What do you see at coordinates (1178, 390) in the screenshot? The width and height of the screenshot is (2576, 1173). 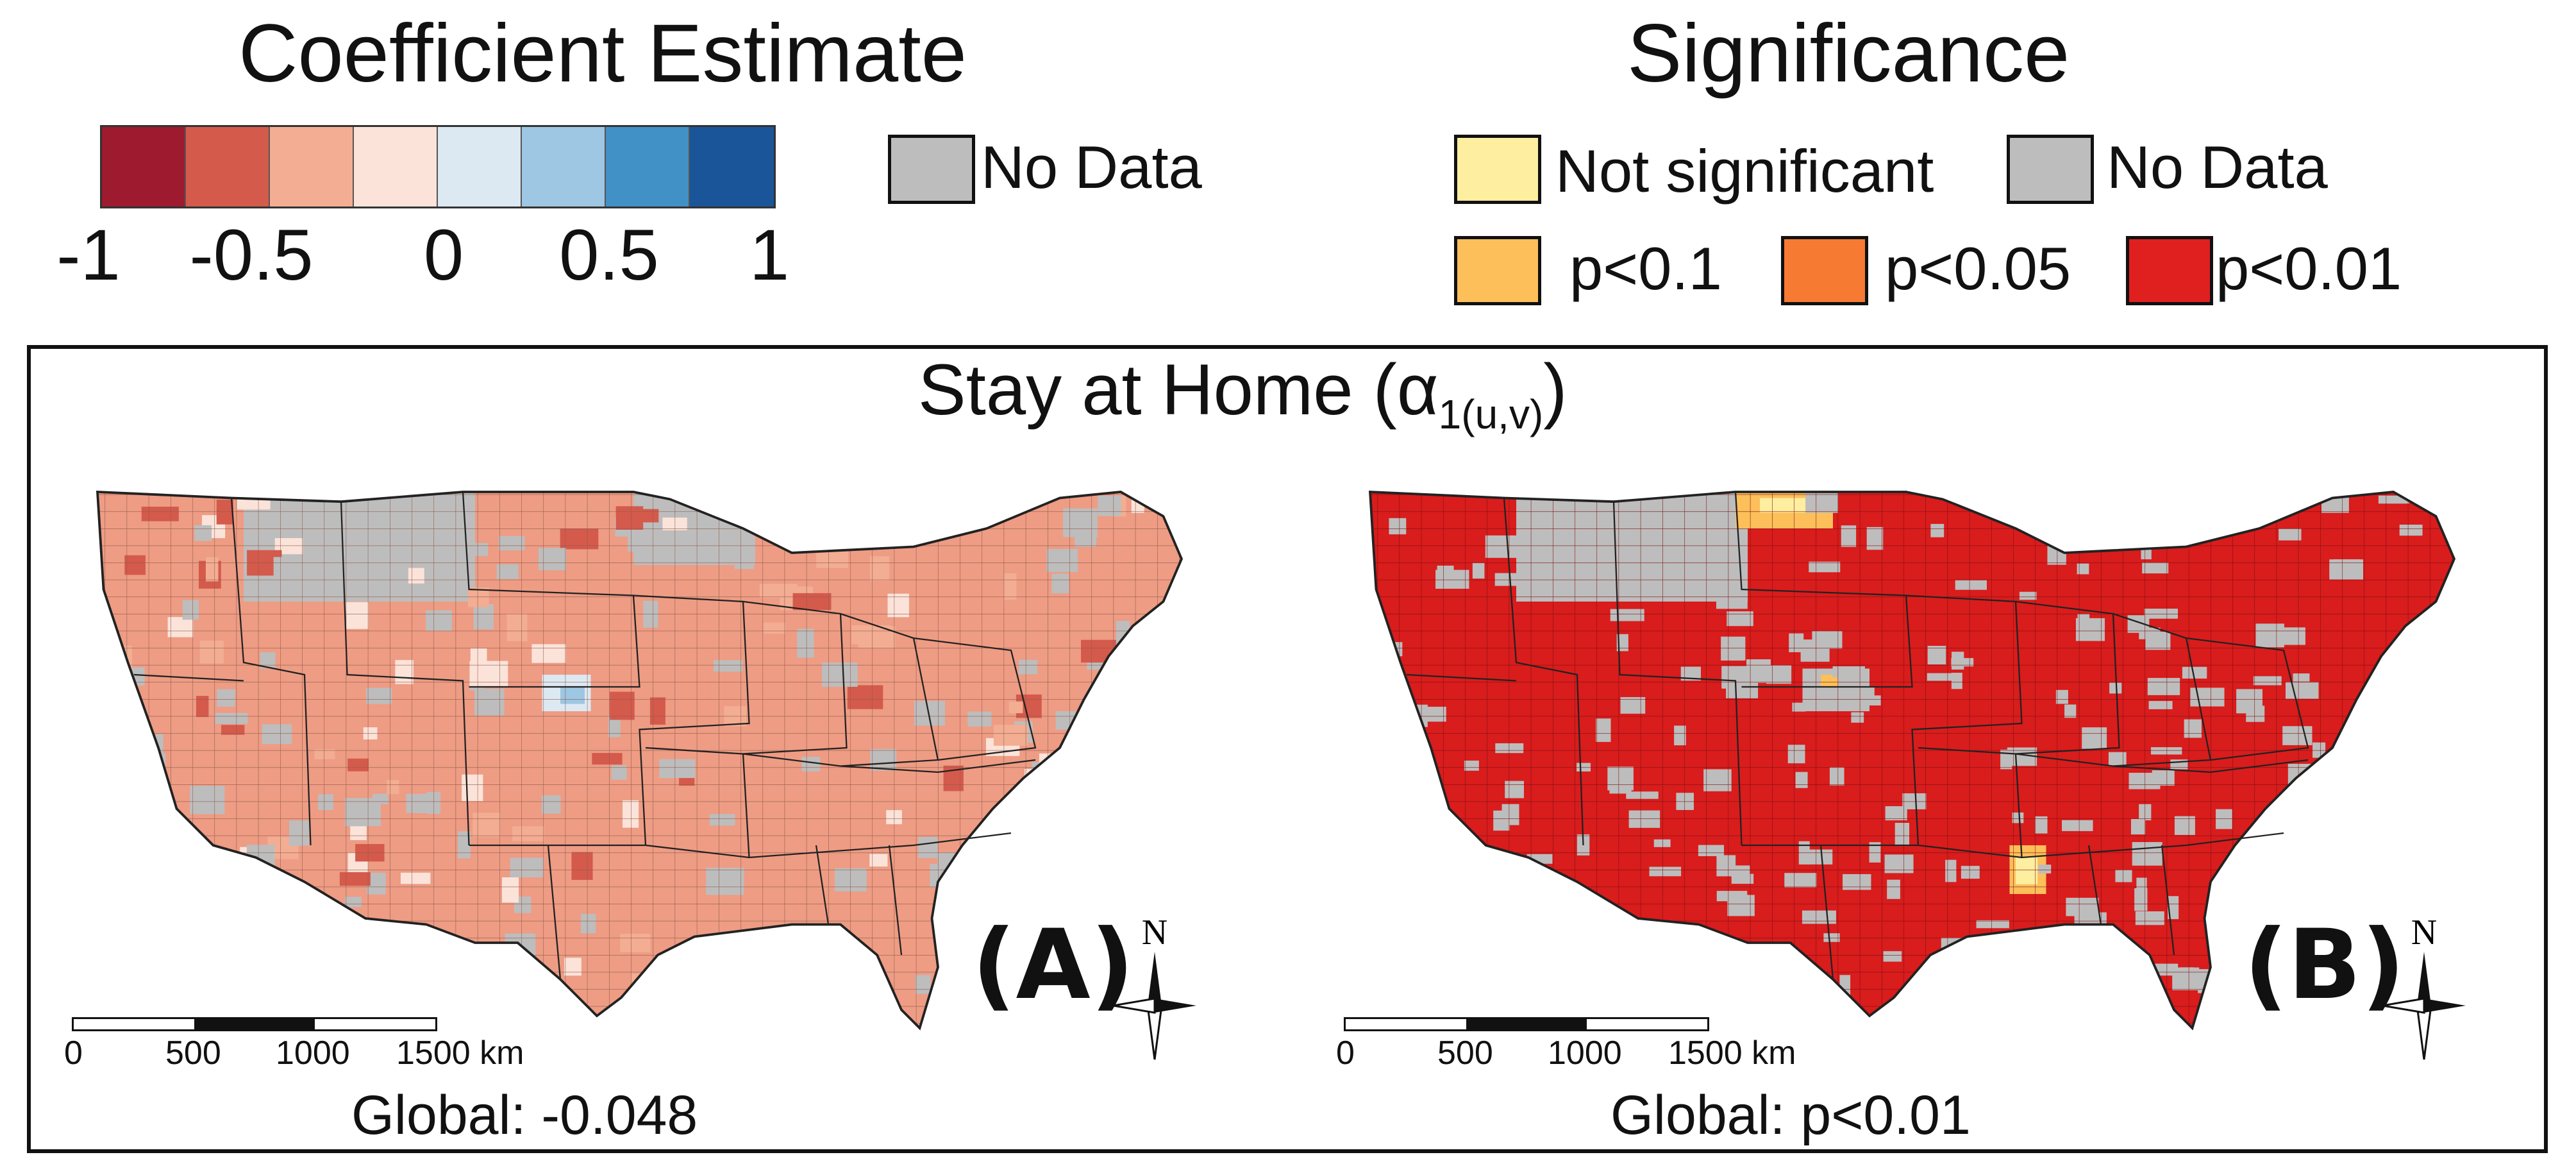 I see `figure-title-main: Stay at Home (α` at bounding box center [1178, 390].